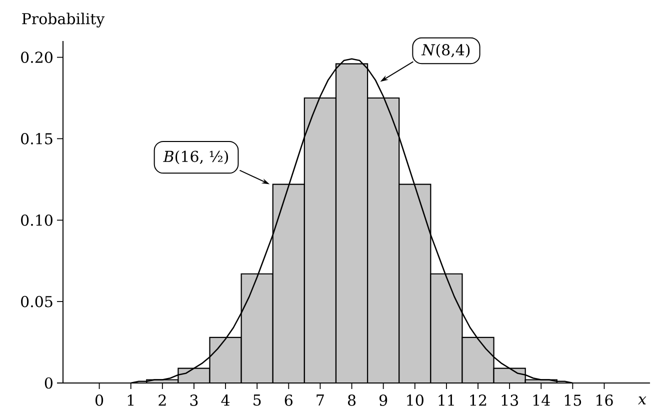  Describe the element at coordinates (257, 400) in the screenshot. I see `x-tick-label: 5` at that location.